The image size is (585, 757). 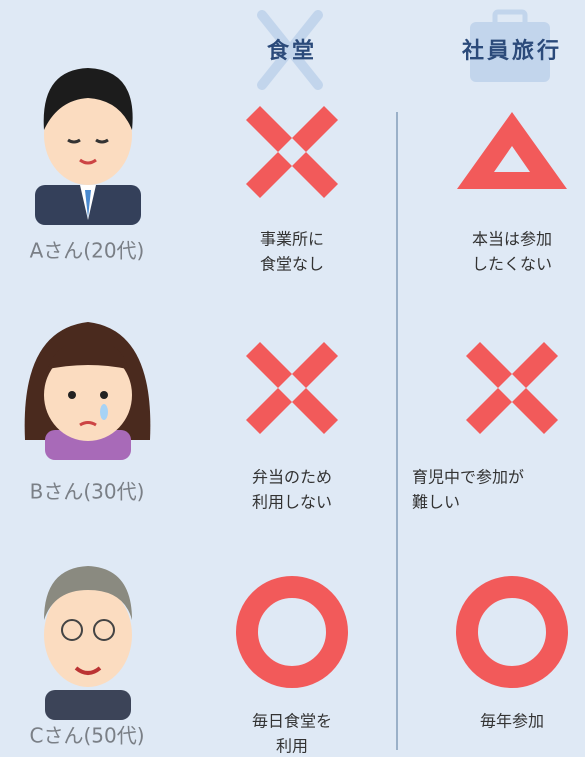 I want to click on cell-text: したくない, so click(x=512, y=264).